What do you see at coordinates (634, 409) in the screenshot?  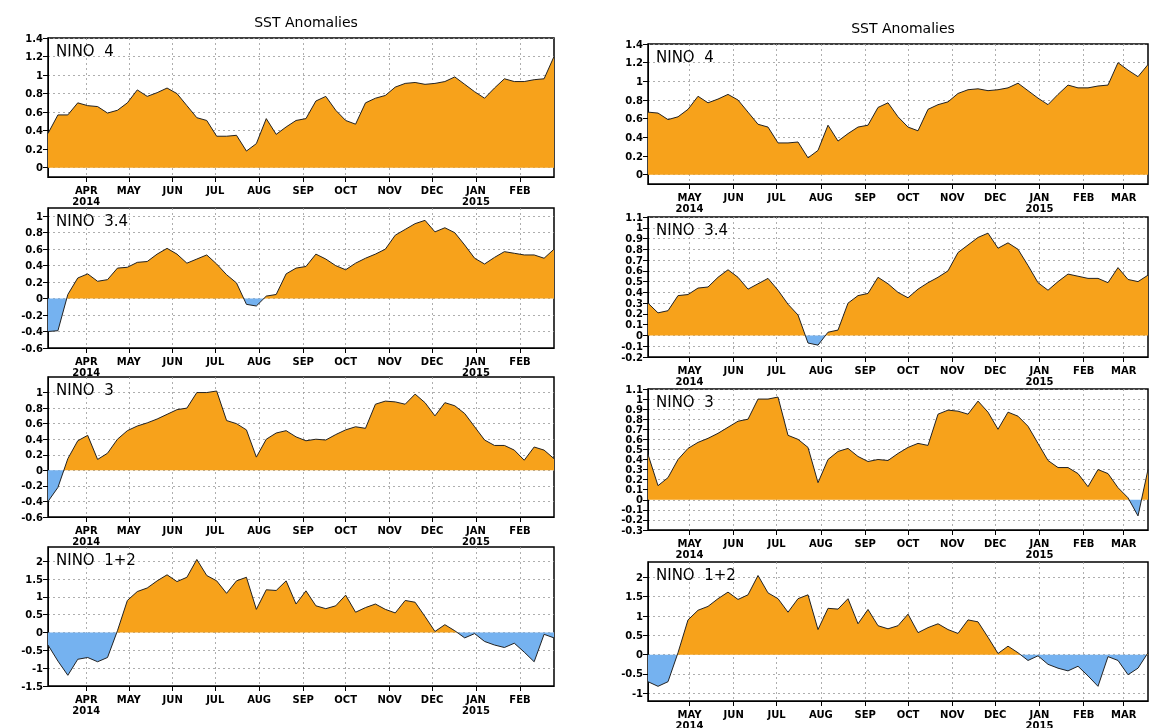 I see `y-tick-label: 0.9` at bounding box center [634, 409].